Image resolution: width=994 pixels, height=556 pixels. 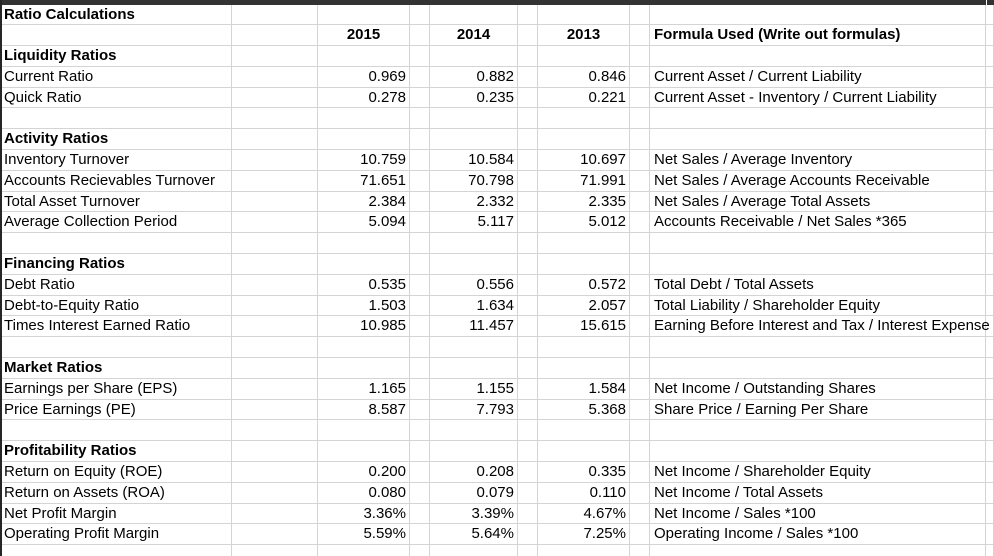 I want to click on formula-cell: Accounts Receivable / Net Sales *365, so click(x=818, y=223).